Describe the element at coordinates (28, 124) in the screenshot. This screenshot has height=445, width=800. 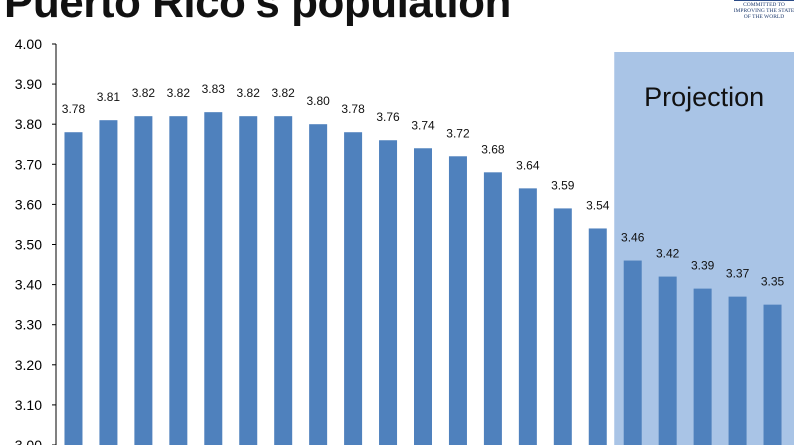
I see `y-tick-label: 3.80` at that location.